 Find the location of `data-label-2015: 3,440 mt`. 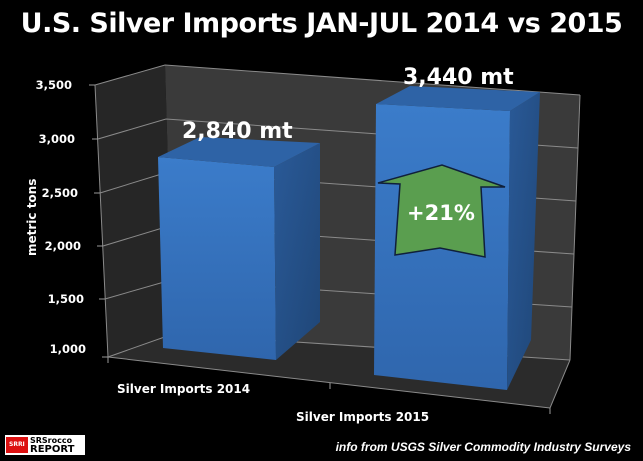

data-label-2015: 3,440 mt is located at coordinates (458, 77).